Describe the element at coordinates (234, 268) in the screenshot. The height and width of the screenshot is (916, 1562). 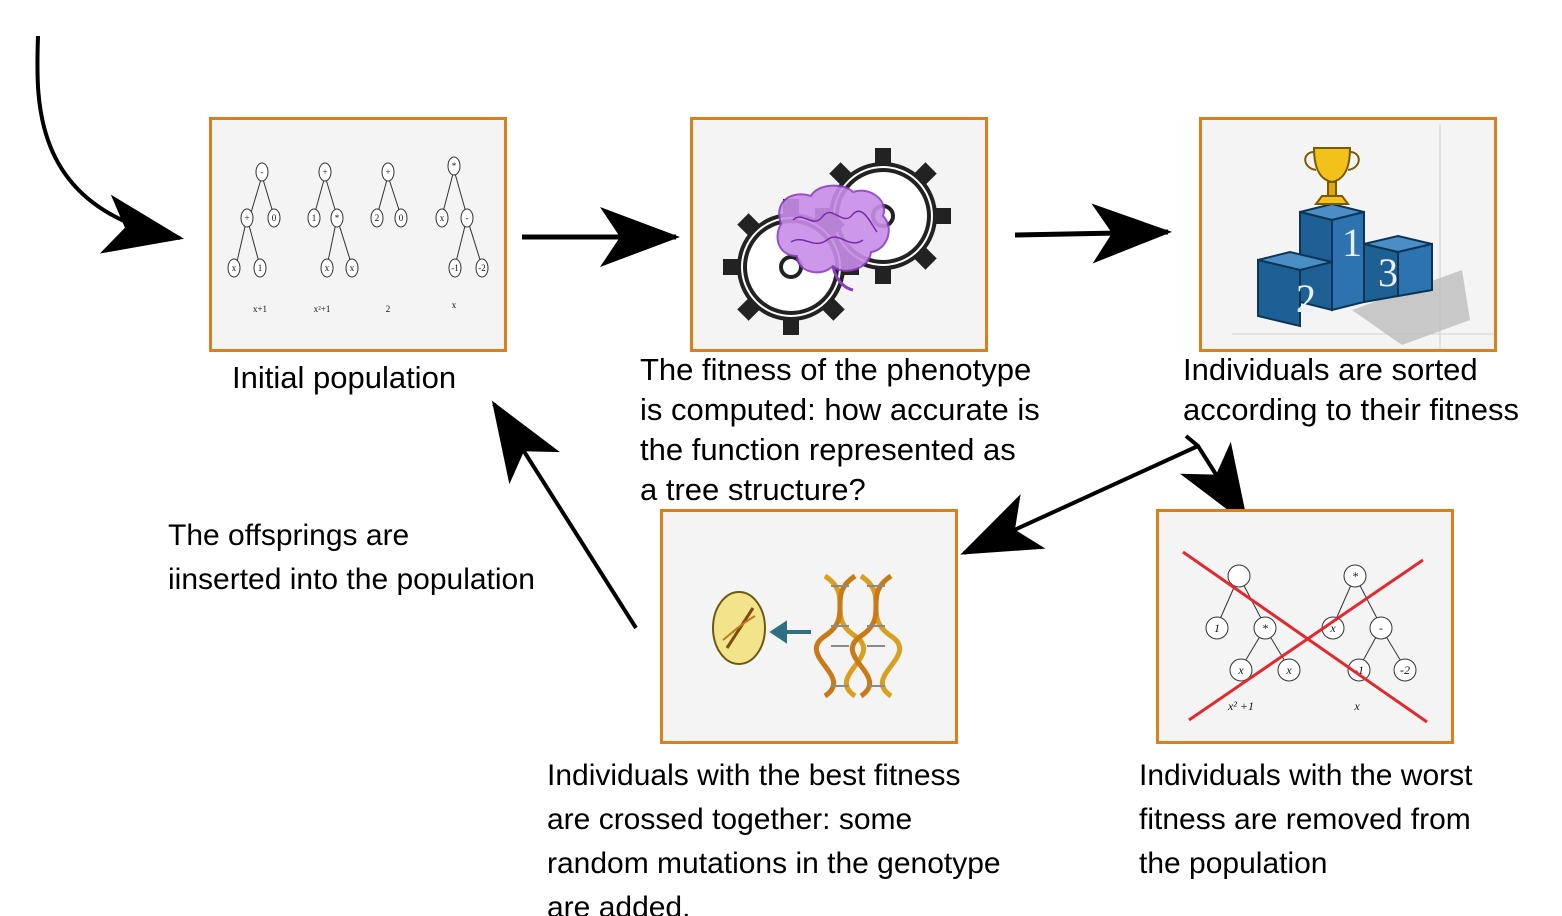
I see `tree1-leaf1: x` at that location.